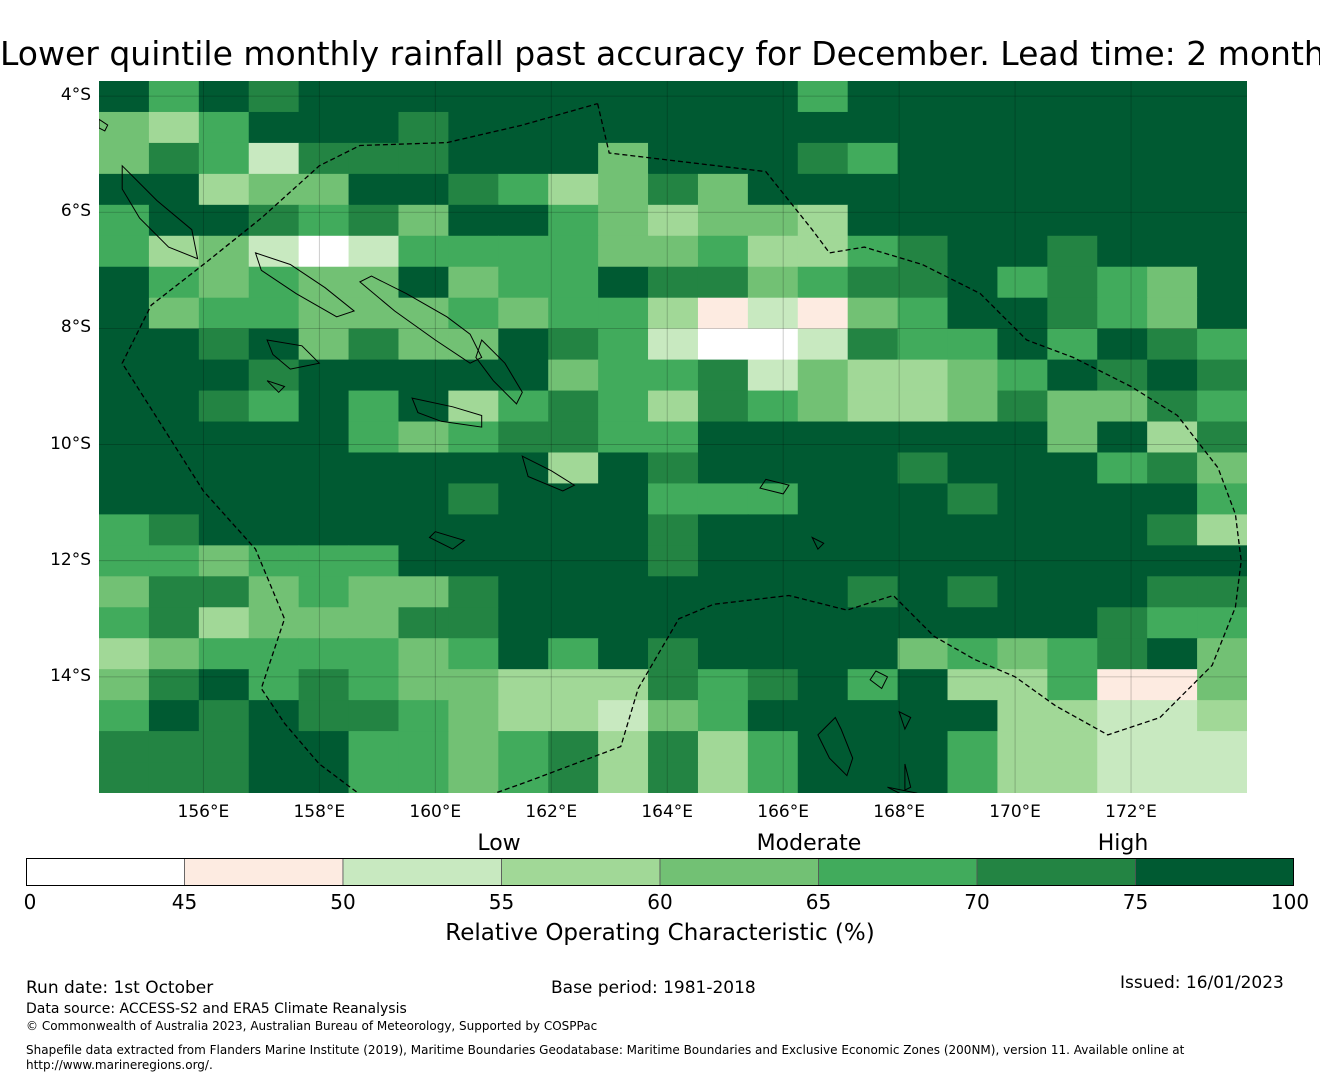 This screenshot has width=1320, height=1080. What do you see at coordinates (660, 872) in the screenshot?
I see `colorbar-outline` at bounding box center [660, 872].